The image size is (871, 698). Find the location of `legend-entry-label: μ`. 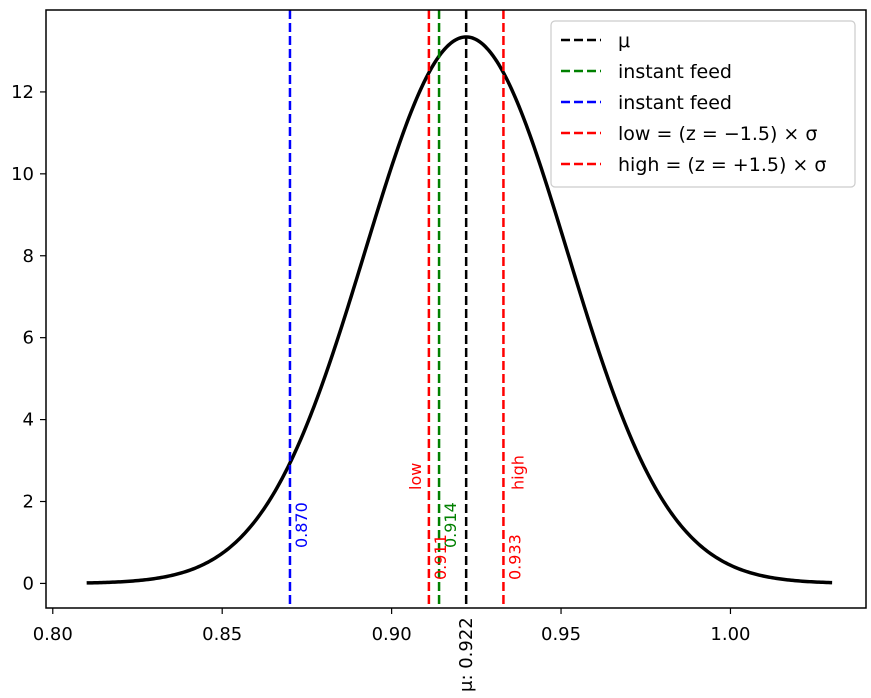

legend-entry-label: μ is located at coordinates (624, 41).